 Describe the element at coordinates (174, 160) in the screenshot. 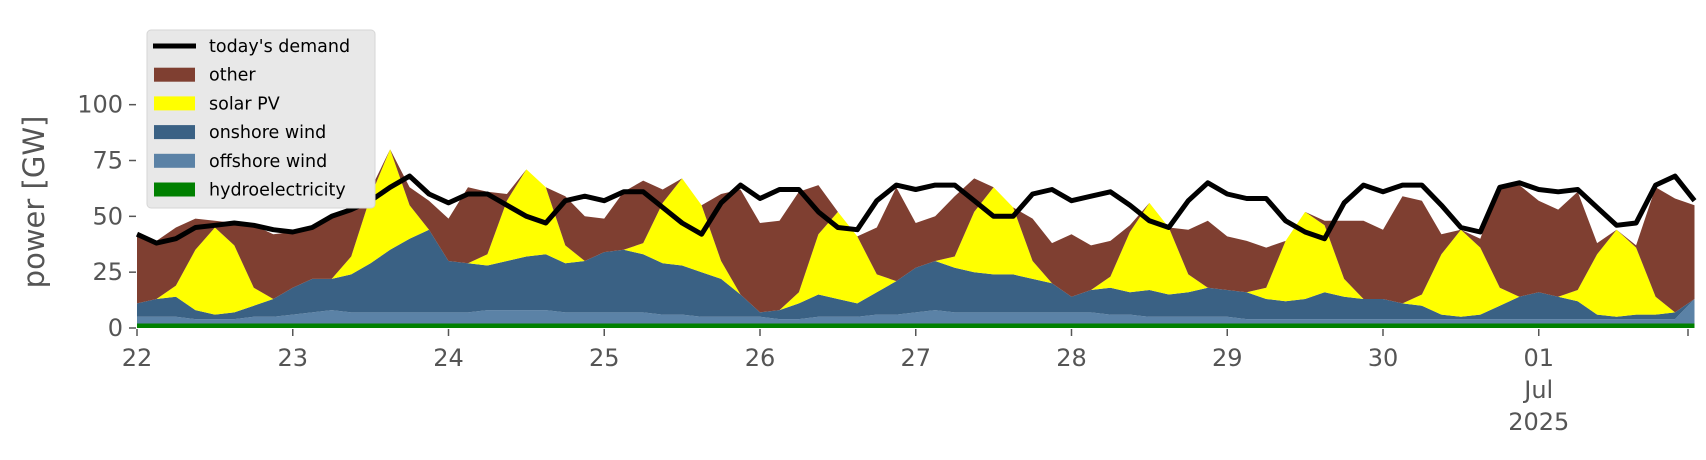

I see `legend-swatch-offshore-wind` at that location.